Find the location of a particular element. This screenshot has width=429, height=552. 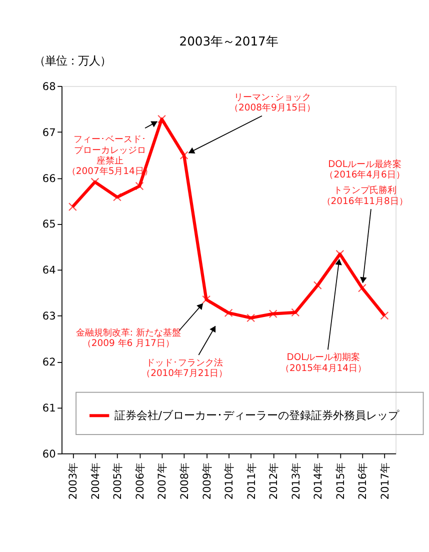

annotation: DOLルール初期案（2015年4月14日） is located at coordinates (323, 363).